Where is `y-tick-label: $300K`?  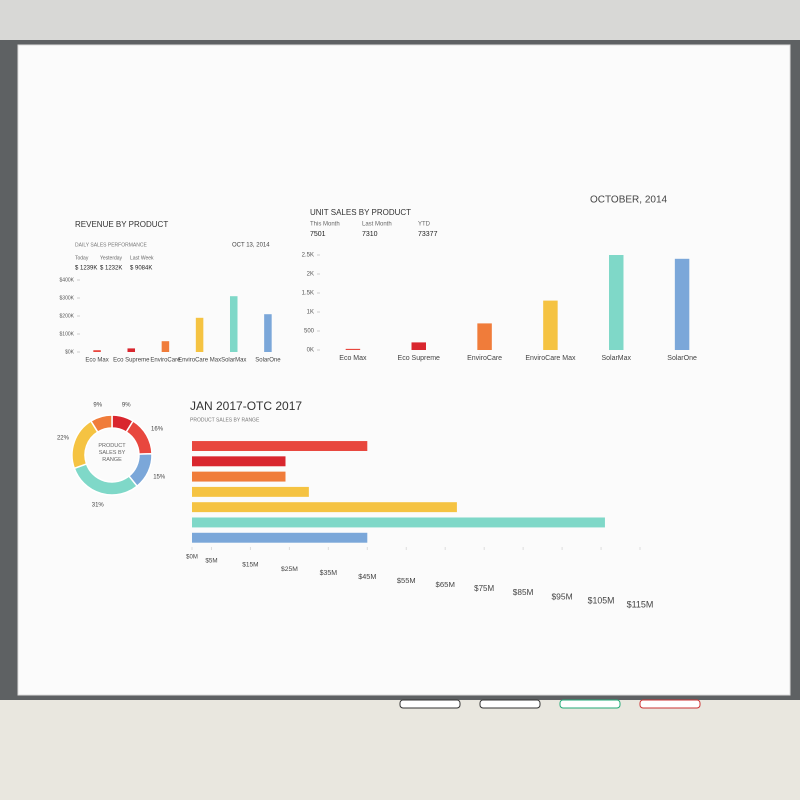
y-tick-label: $300K is located at coordinates (67, 298).